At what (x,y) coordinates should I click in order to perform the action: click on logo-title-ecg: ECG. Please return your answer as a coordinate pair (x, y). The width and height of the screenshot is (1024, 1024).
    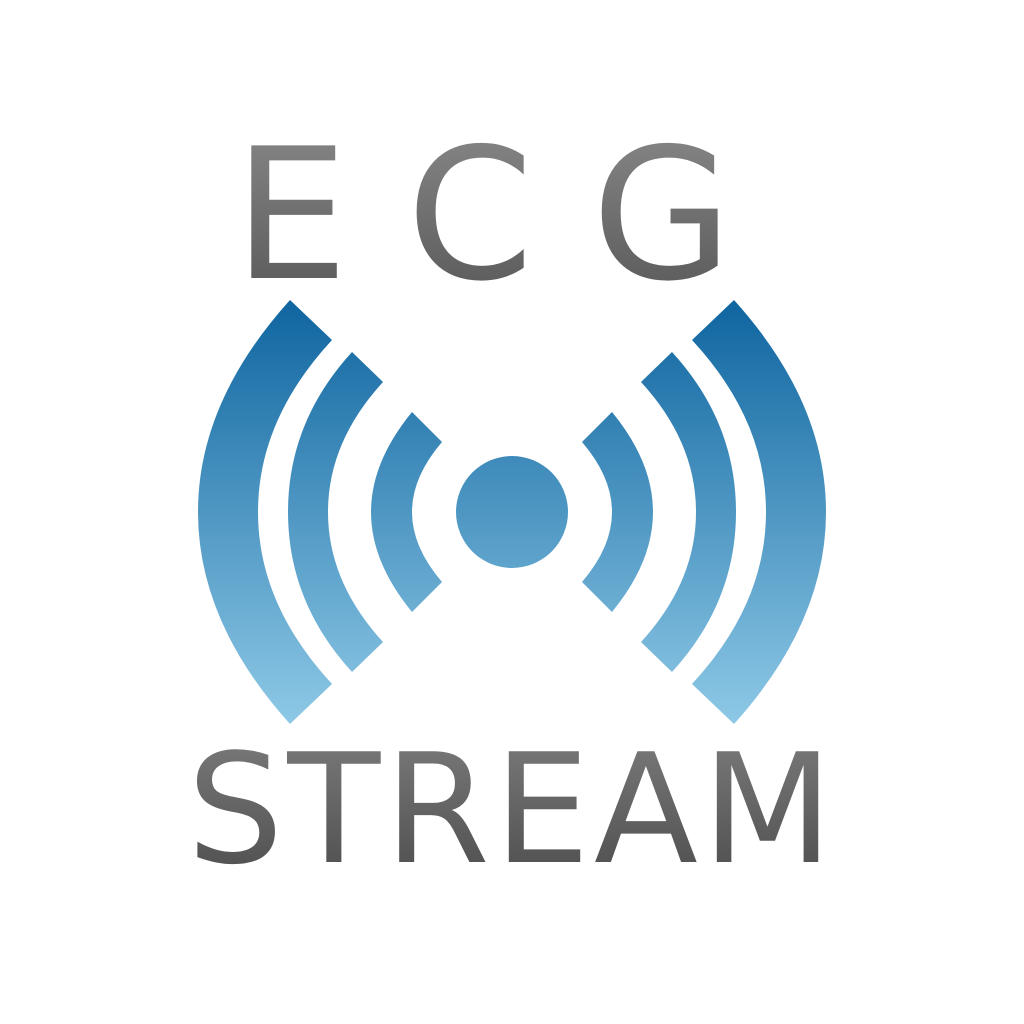
    Looking at the image, I should click on (511, 215).